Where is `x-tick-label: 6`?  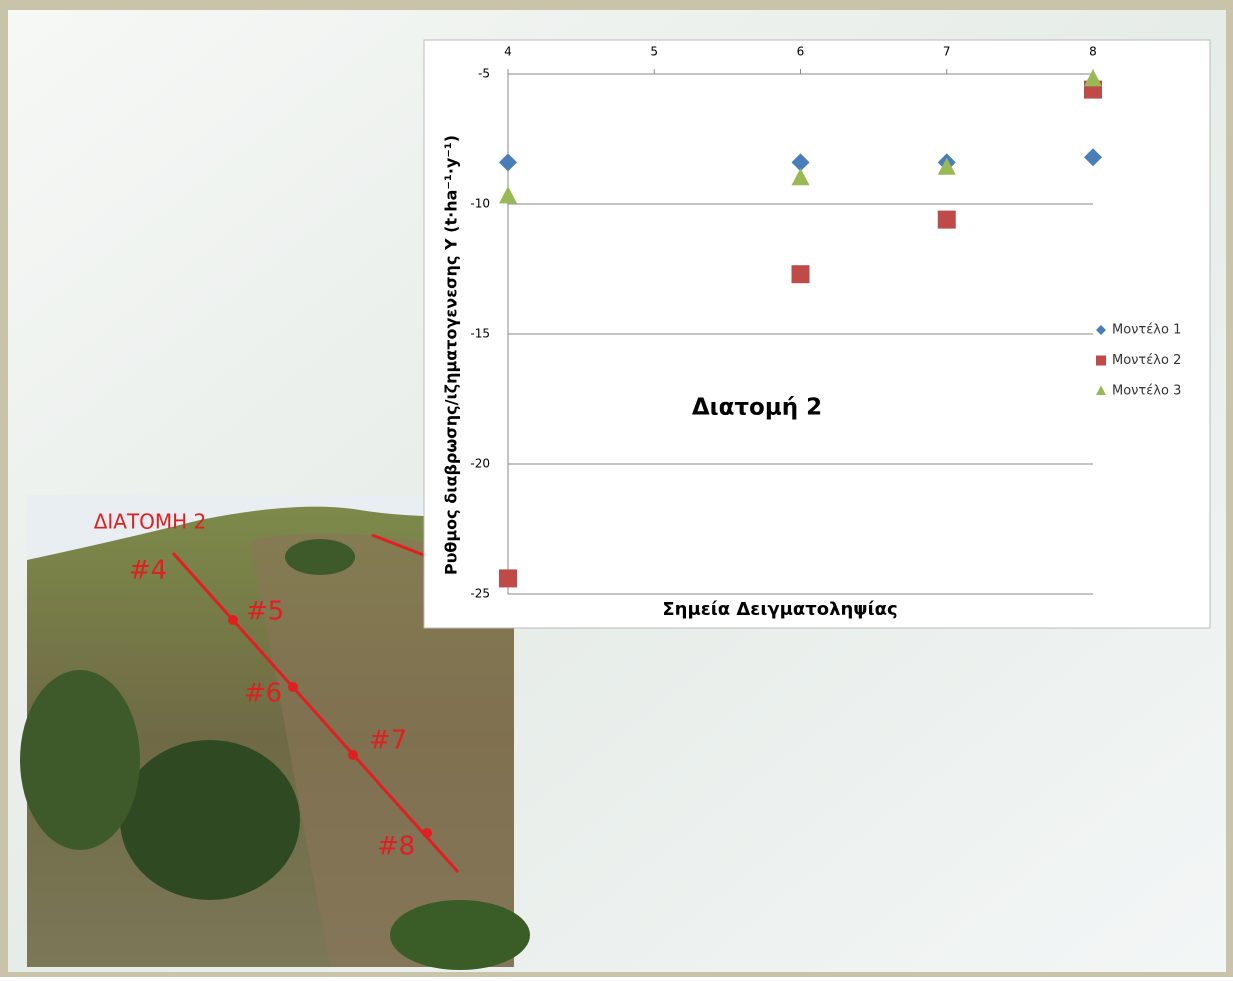
x-tick-label: 6 is located at coordinates (801, 52).